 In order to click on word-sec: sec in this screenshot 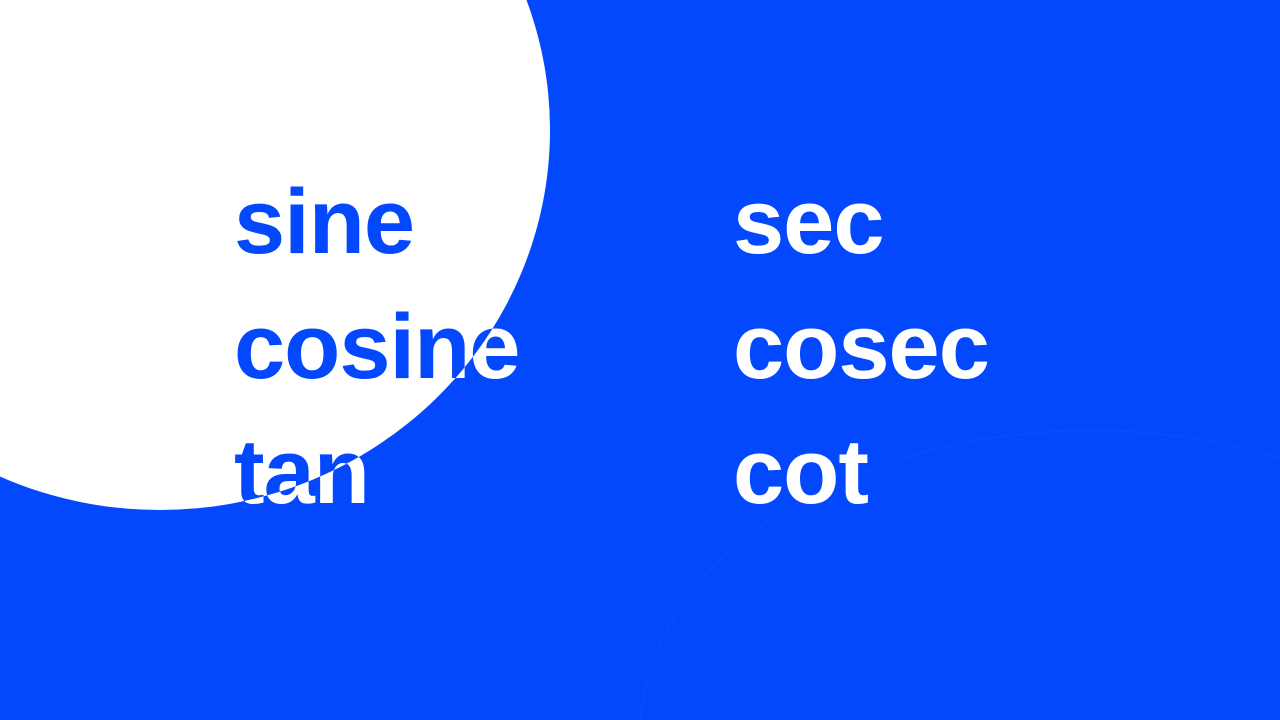, I will do `click(808, 222)`.